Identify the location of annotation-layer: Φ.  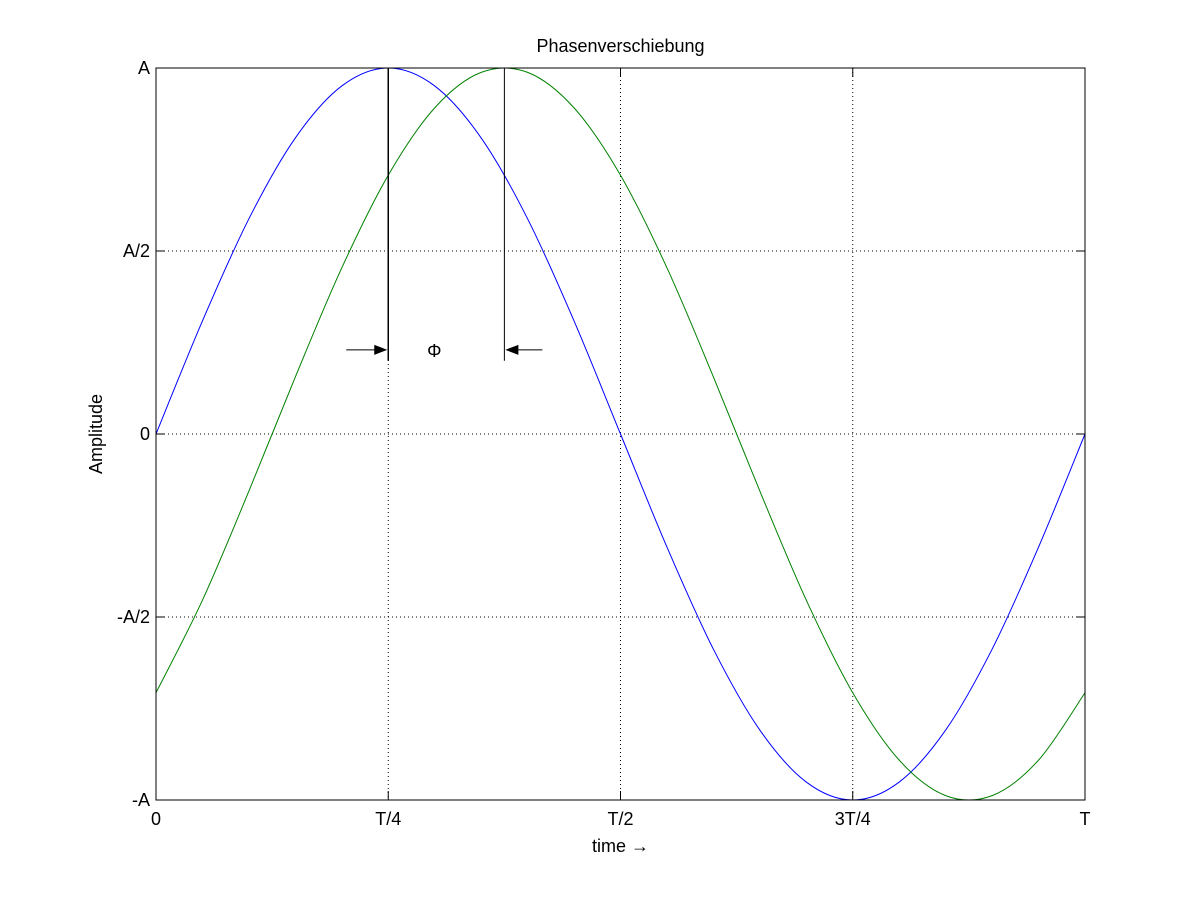
(444, 214).